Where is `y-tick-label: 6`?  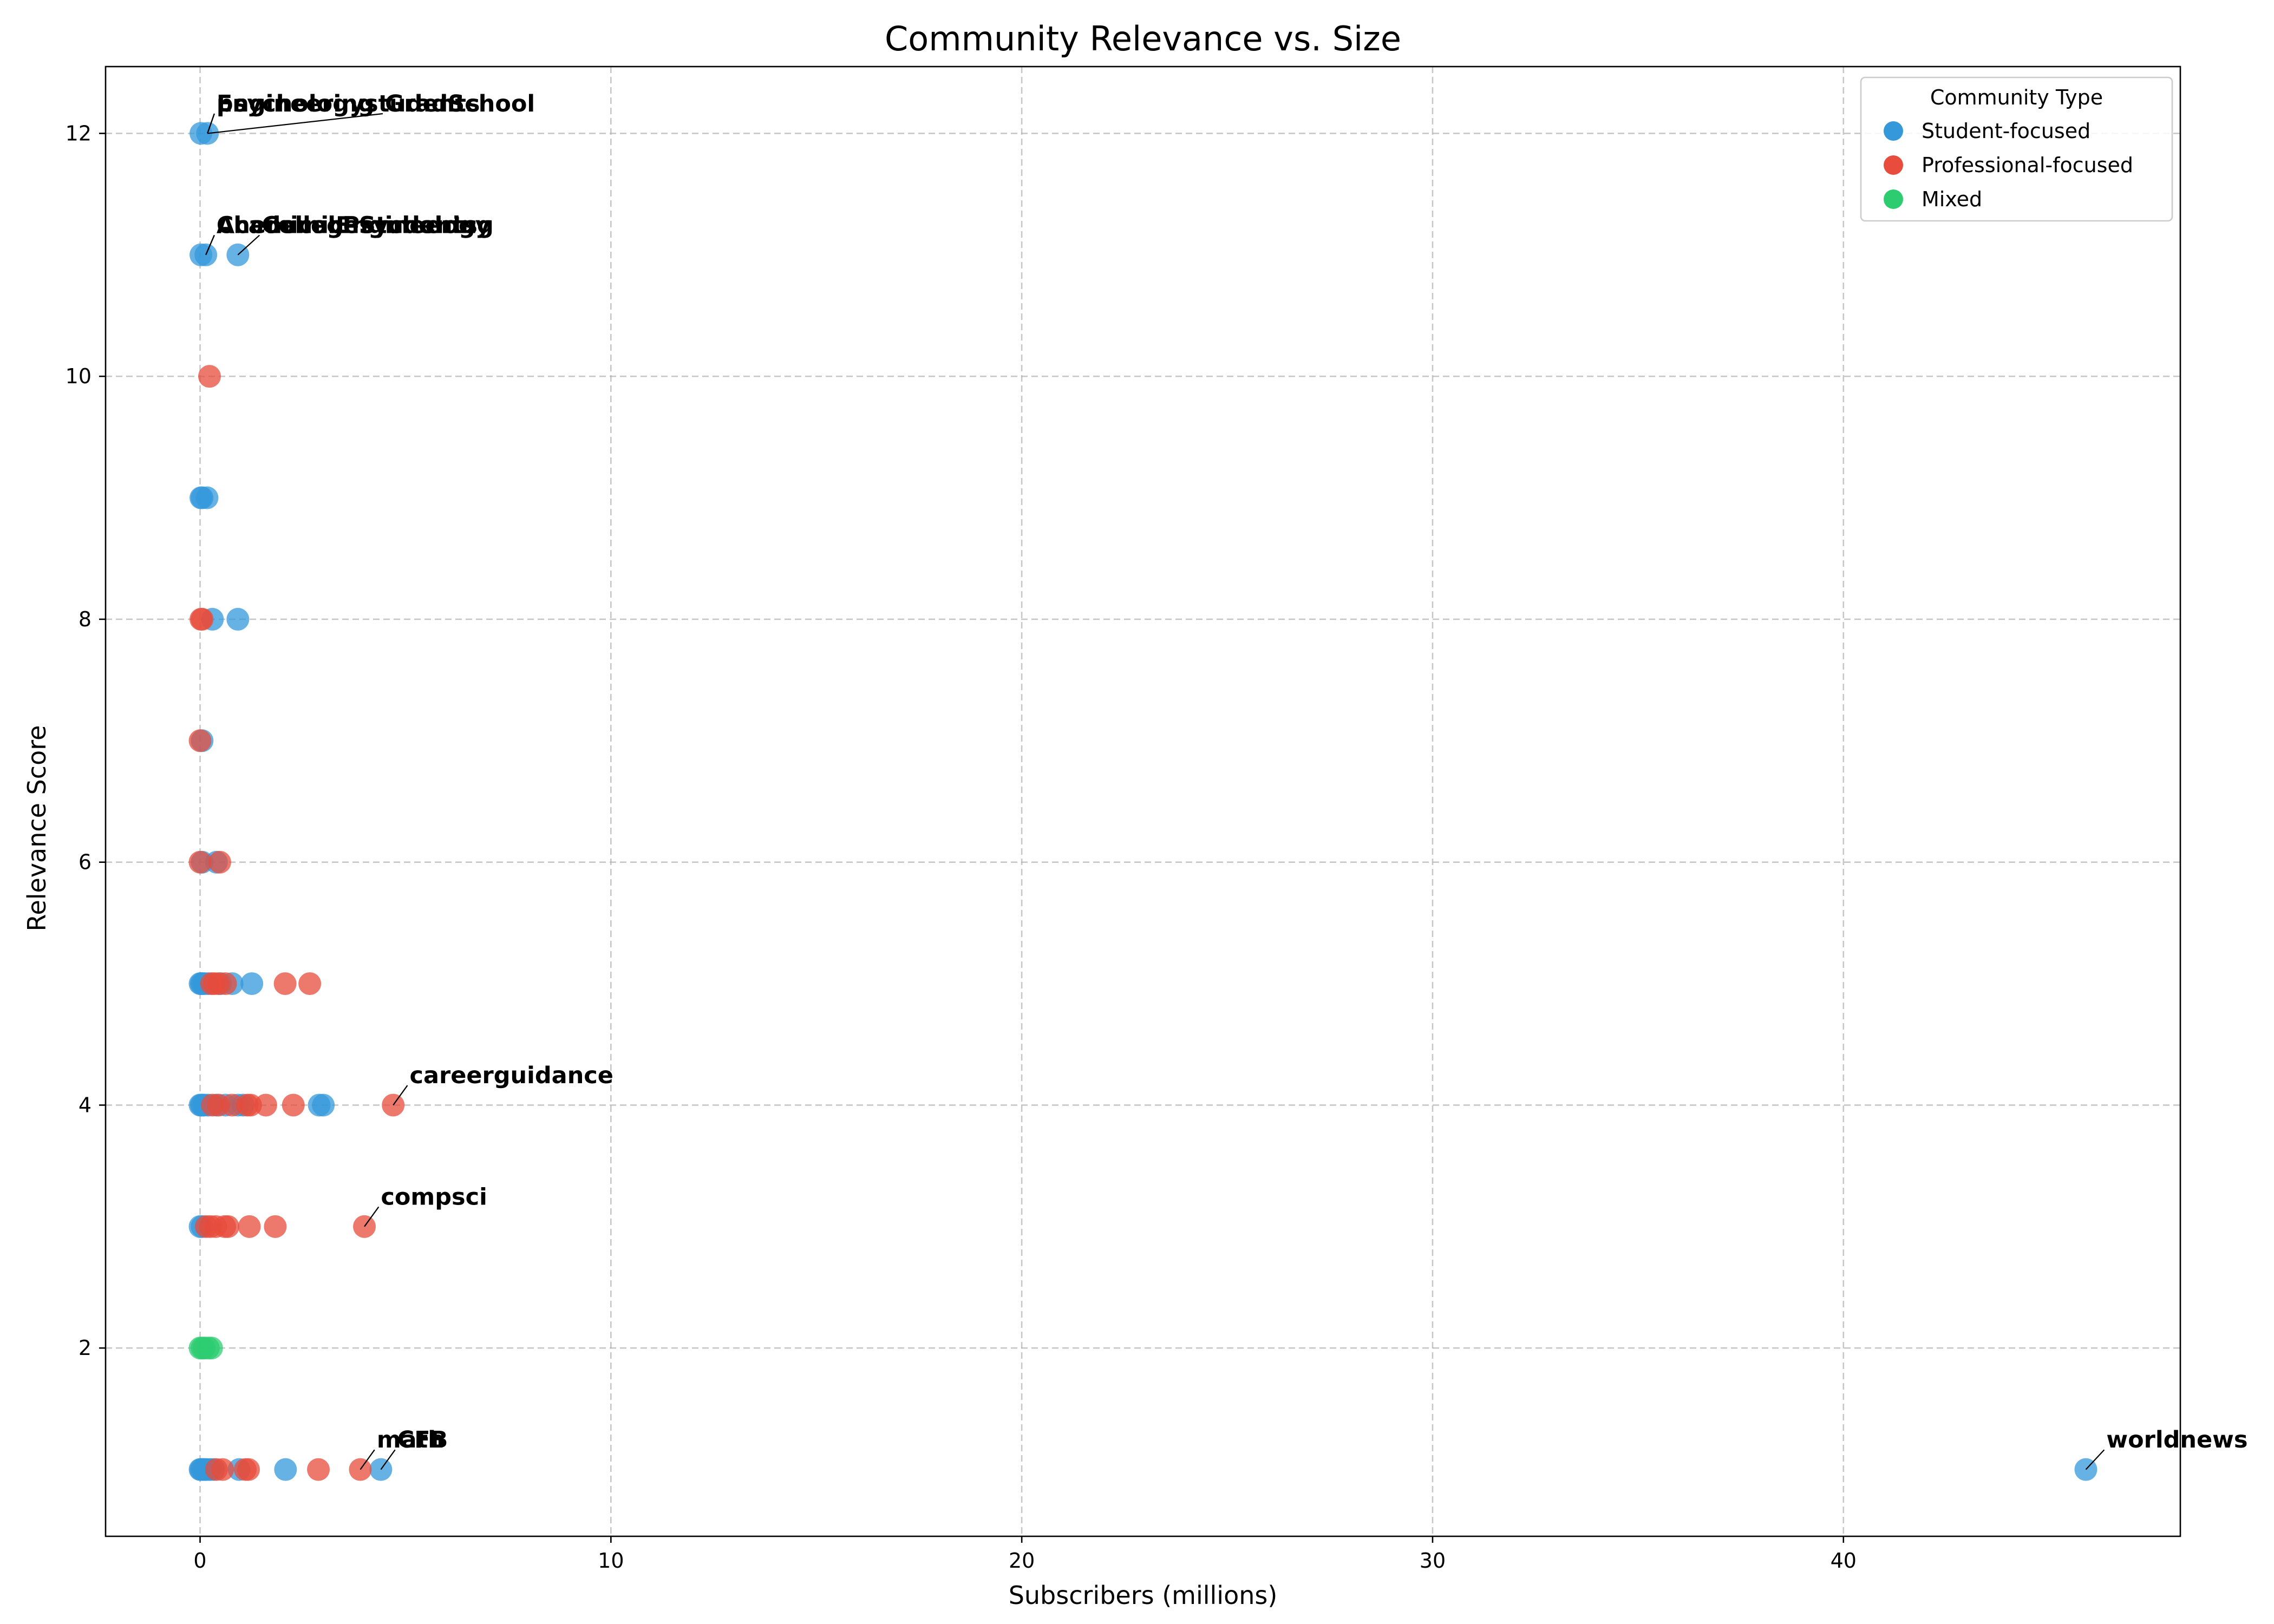 y-tick-label: 6 is located at coordinates (86, 862).